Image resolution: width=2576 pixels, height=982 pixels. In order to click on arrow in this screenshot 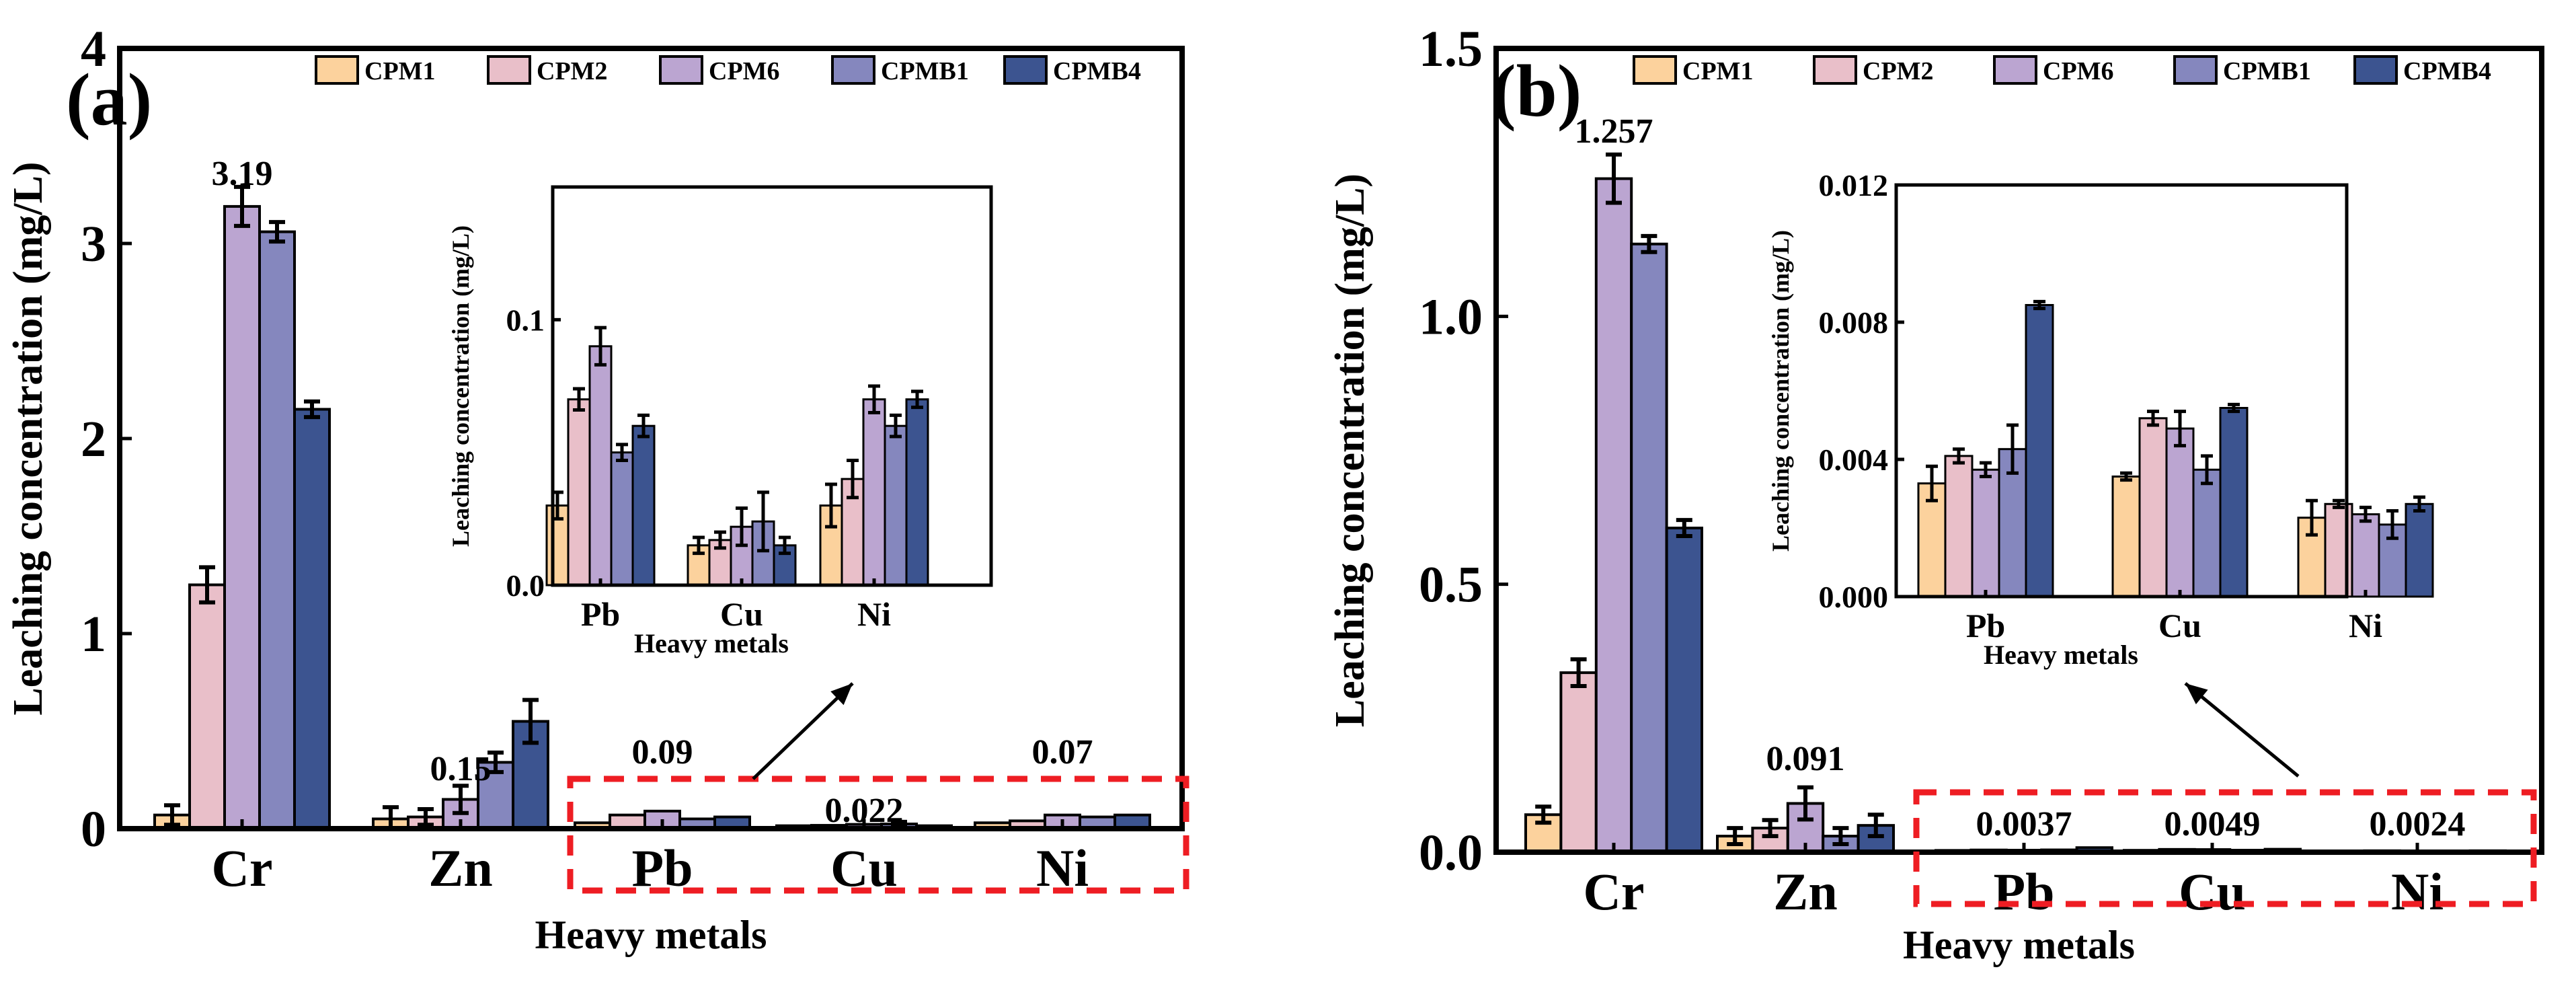, I will do `click(2242, 730)`.